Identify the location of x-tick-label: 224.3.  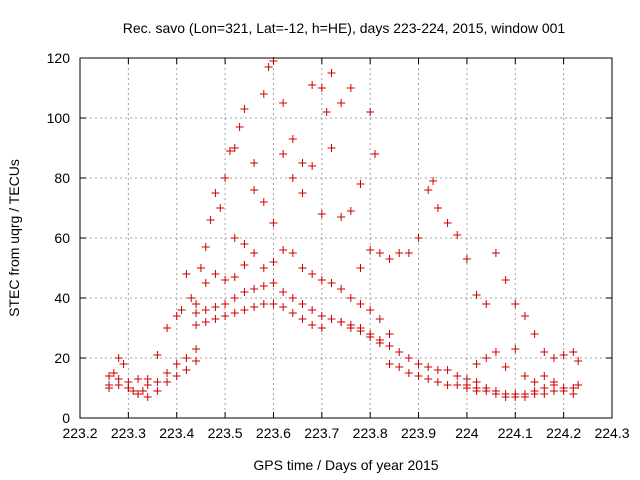
(611, 433).